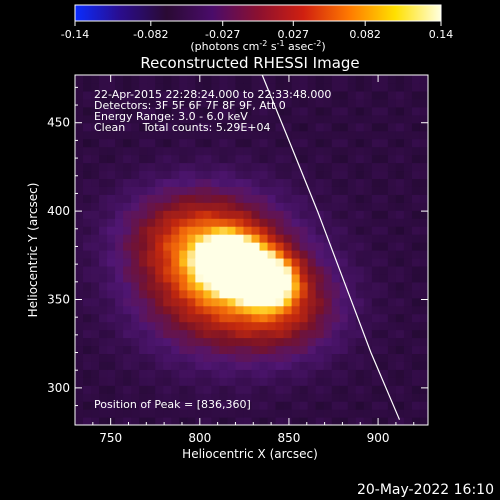 The height and width of the screenshot is (500, 500). What do you see at coordinates (58, 211) in the screenshot?
I see `y-tick-label: 400` at bounding box center [58, 211].